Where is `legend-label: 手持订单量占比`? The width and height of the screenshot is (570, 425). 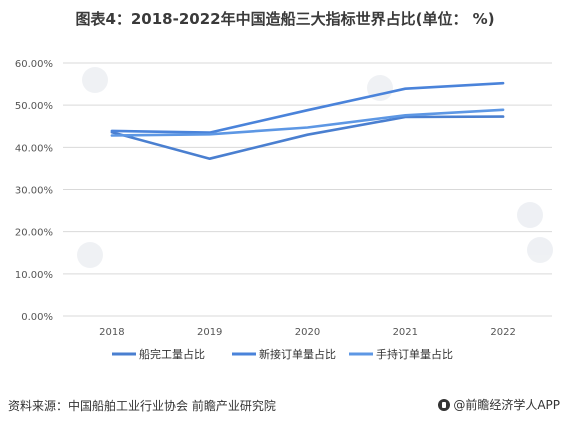 legend-label: 手持订单量占比 is located at coordinates (414, 354).